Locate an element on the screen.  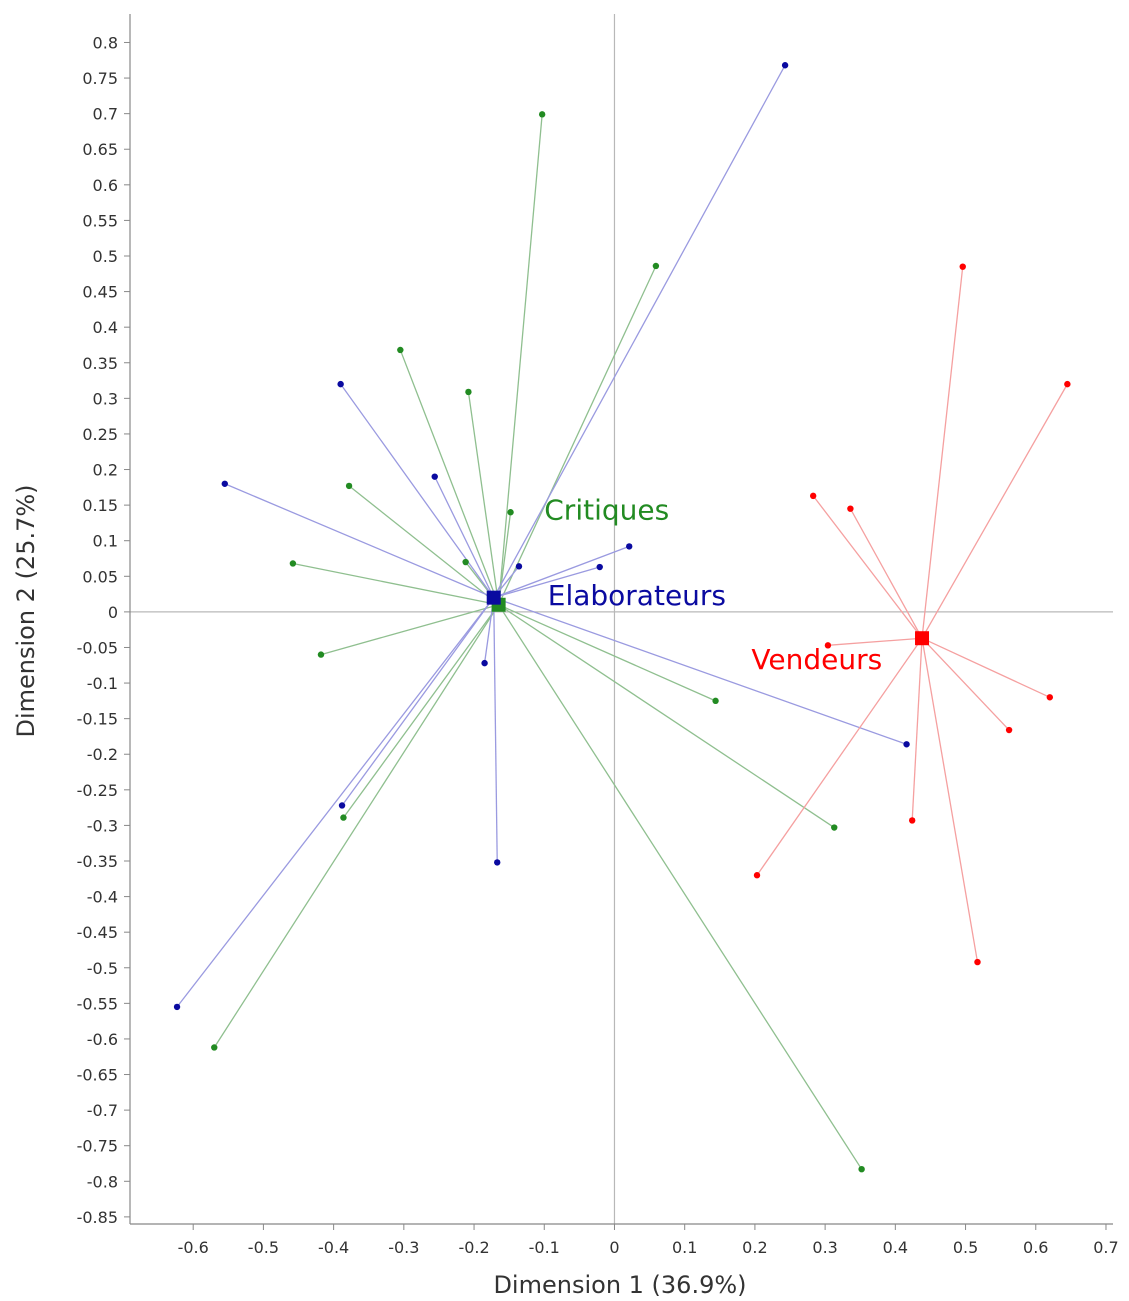
x-tick-label: 0.2 is located at coordinates (754, 1247).